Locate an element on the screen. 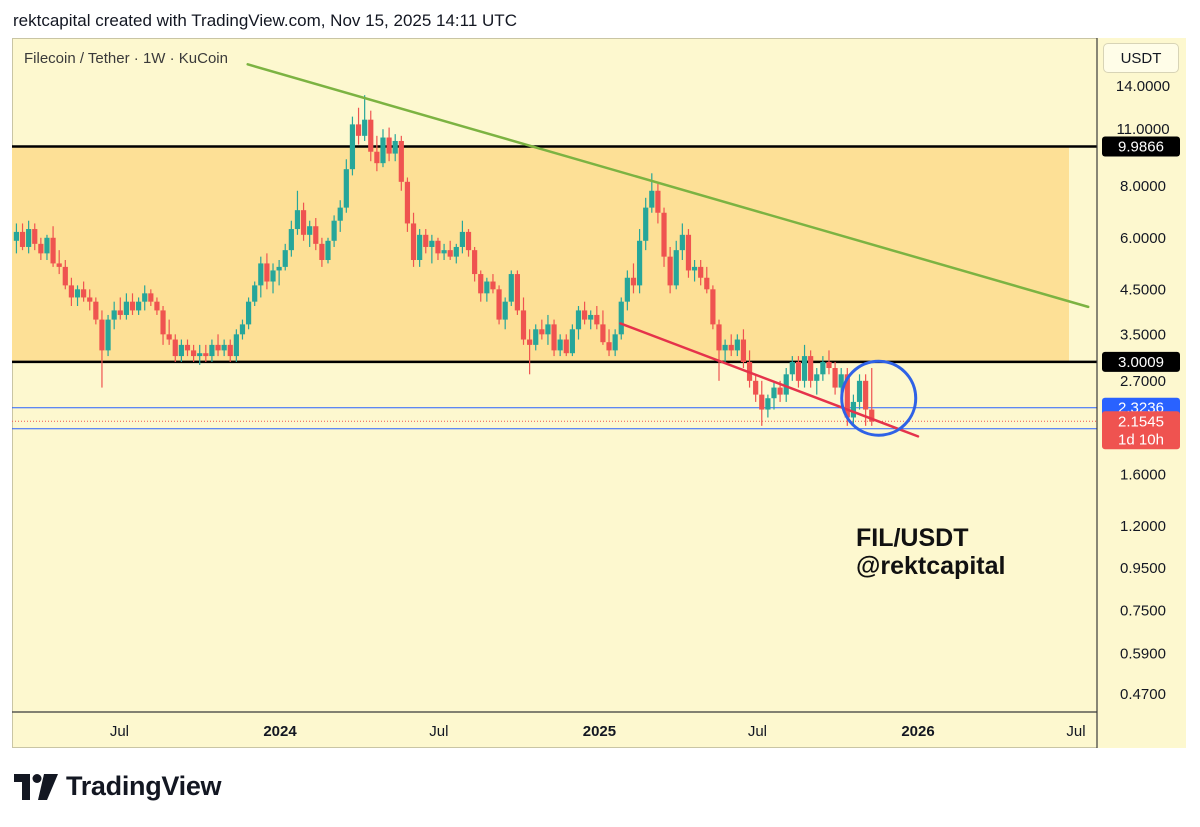 Image resolution: width=1200 pixels, height=827 pixels. level-label-0-label: 9.9866 is located at coordinates (1141, 147).